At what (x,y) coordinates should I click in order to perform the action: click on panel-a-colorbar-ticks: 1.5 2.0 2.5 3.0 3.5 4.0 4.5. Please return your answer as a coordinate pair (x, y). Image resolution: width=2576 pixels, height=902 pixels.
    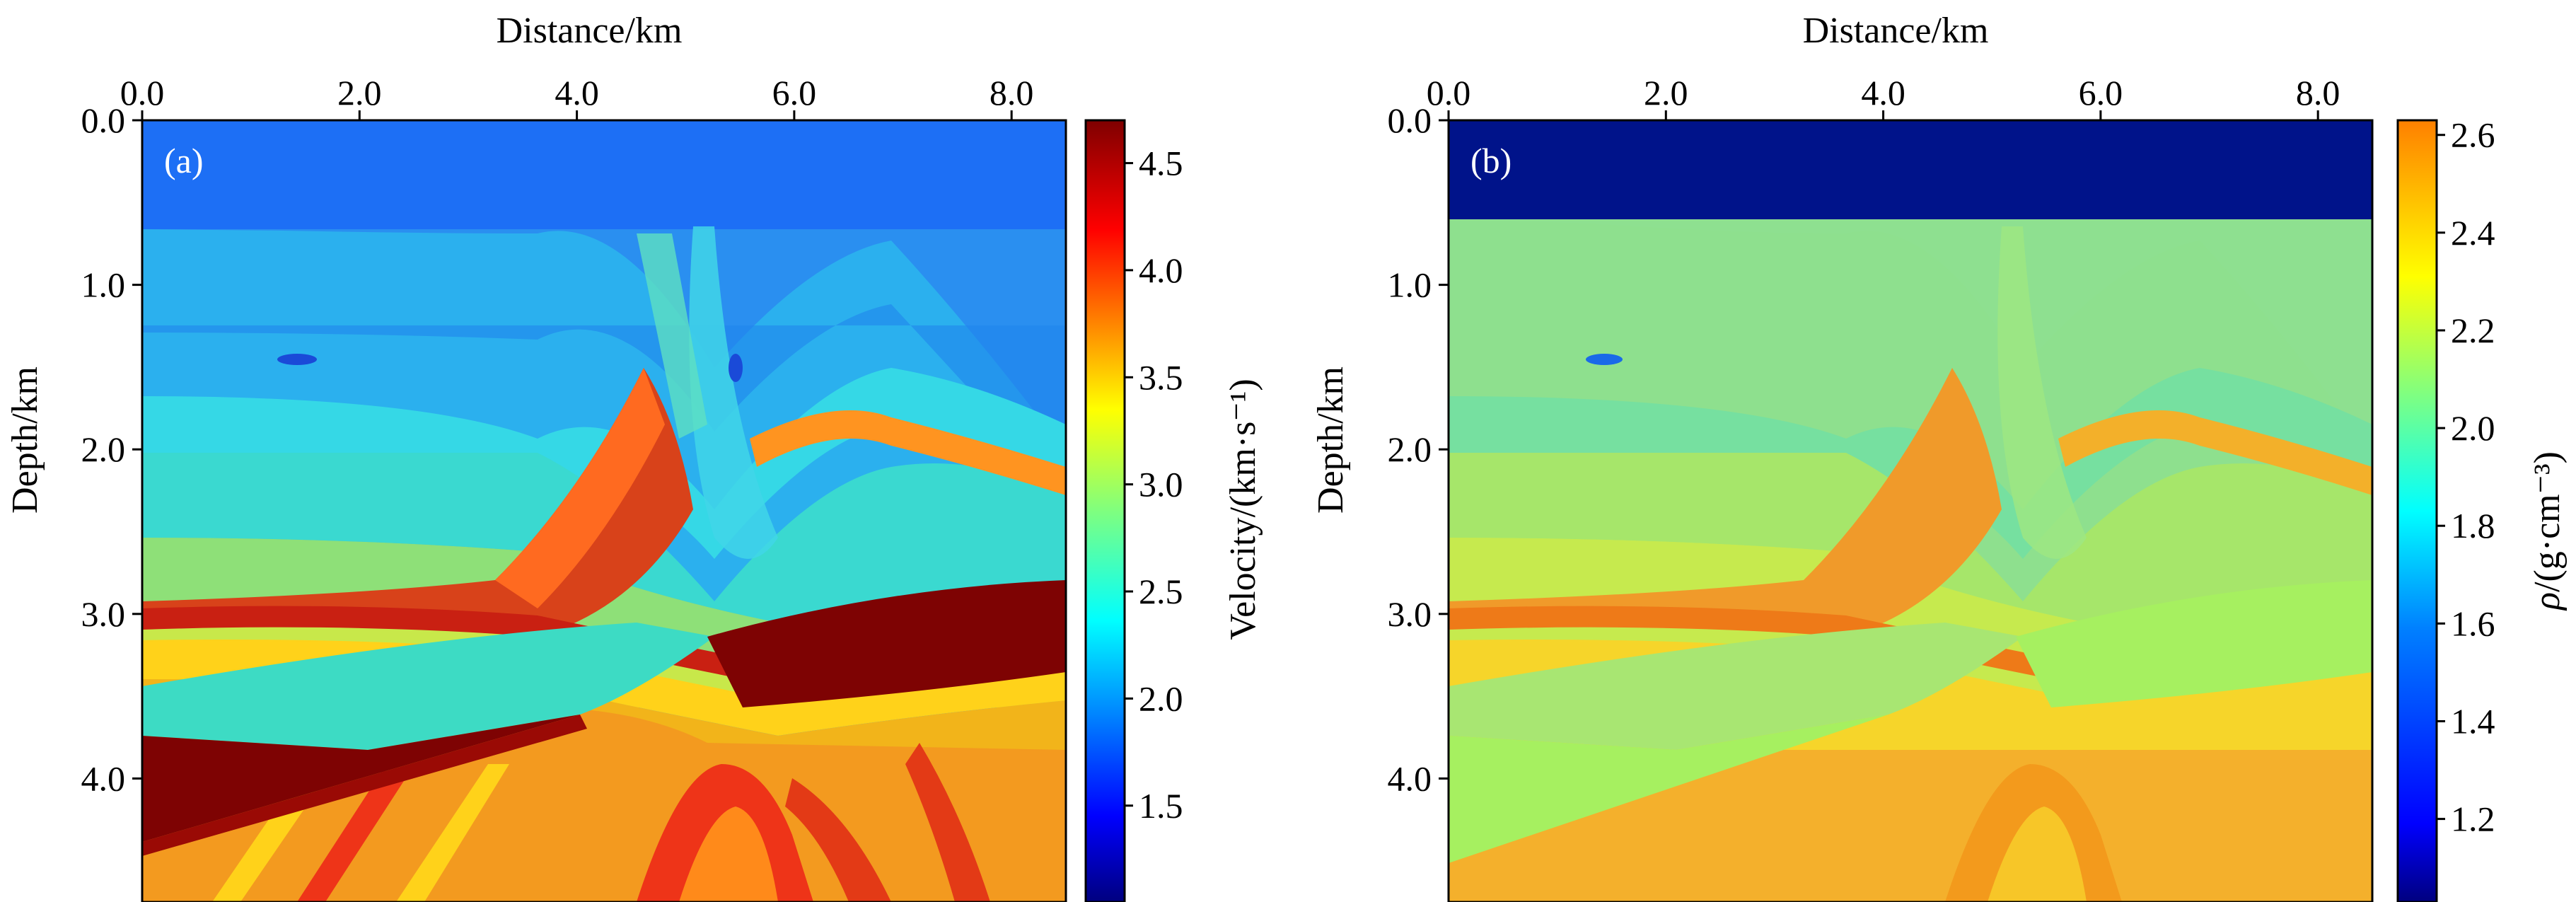
    Looking at the image, I should click on (1154, 485).